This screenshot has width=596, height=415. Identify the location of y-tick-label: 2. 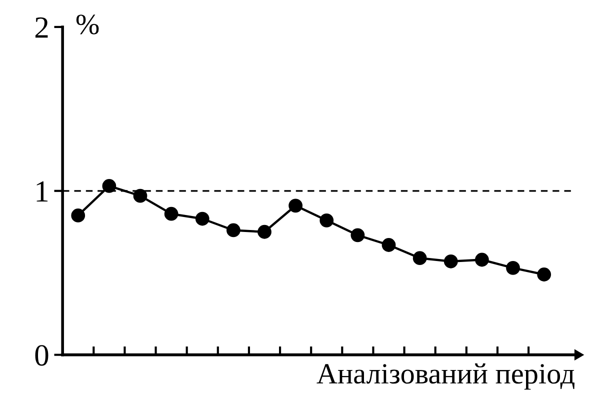
(41, 27).